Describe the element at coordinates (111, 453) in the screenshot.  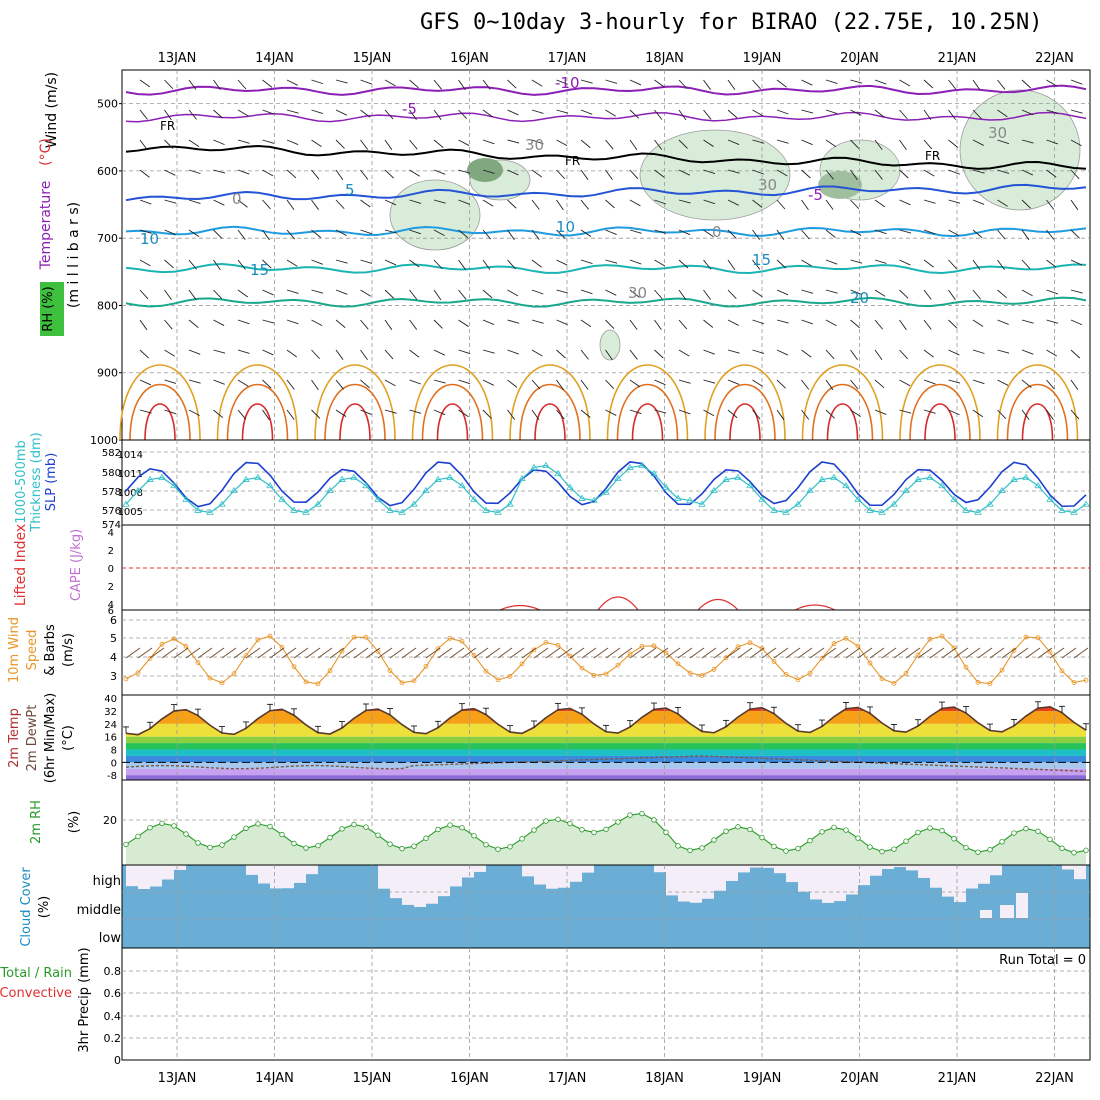
I see `thickness-tick: 582` at that location.